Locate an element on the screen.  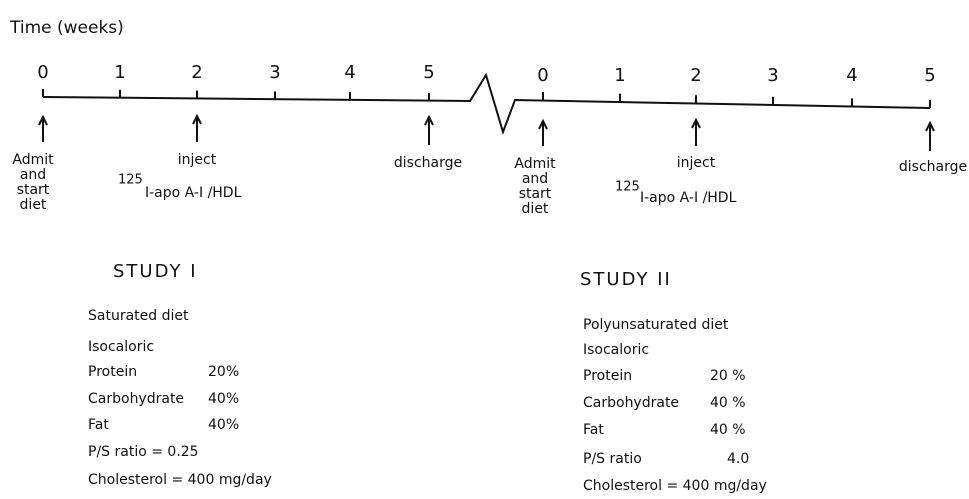
axis-label: Time (weeks) is located at coordinates (66, 28).